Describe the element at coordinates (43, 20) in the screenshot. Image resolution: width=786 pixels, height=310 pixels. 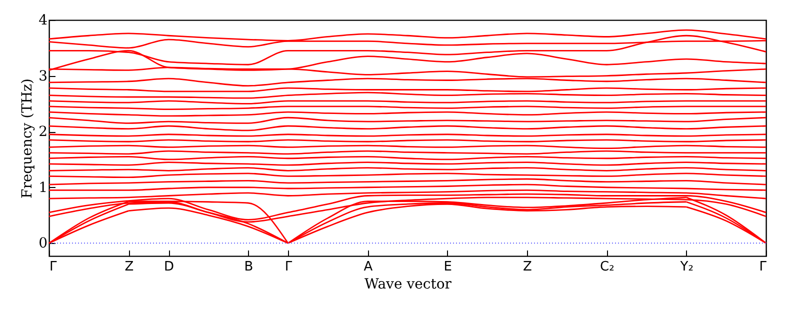
I see `y-tick-label: 4` at that location.